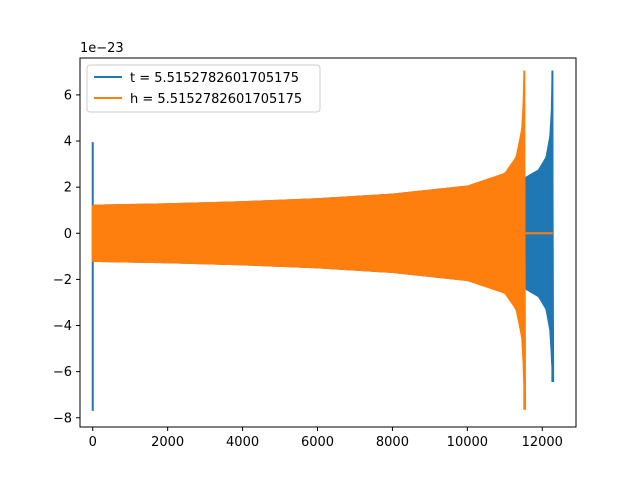 The width and height of the screenshot is (640, 480). Describe the element at coordinates (214, 78) in the screenshot. I see `legend-label: t = 5.5152782601705175` at that location.